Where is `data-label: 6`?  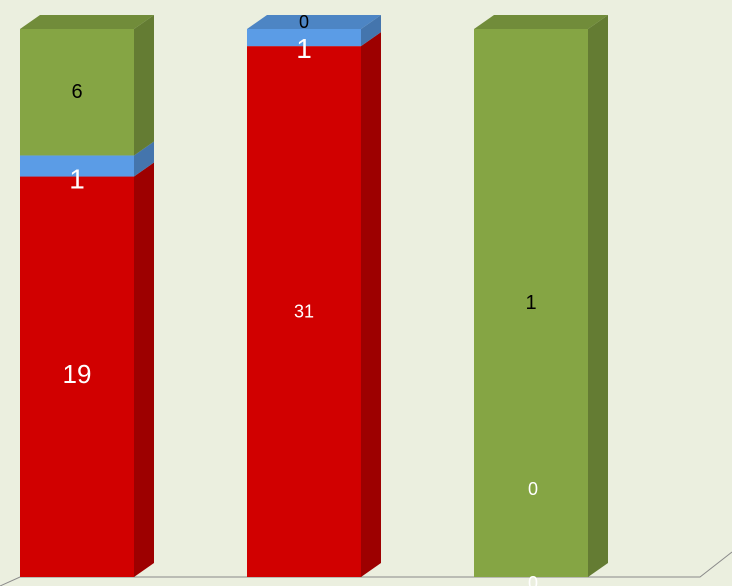 data-label: 6 is located at coordinates (76, 92).